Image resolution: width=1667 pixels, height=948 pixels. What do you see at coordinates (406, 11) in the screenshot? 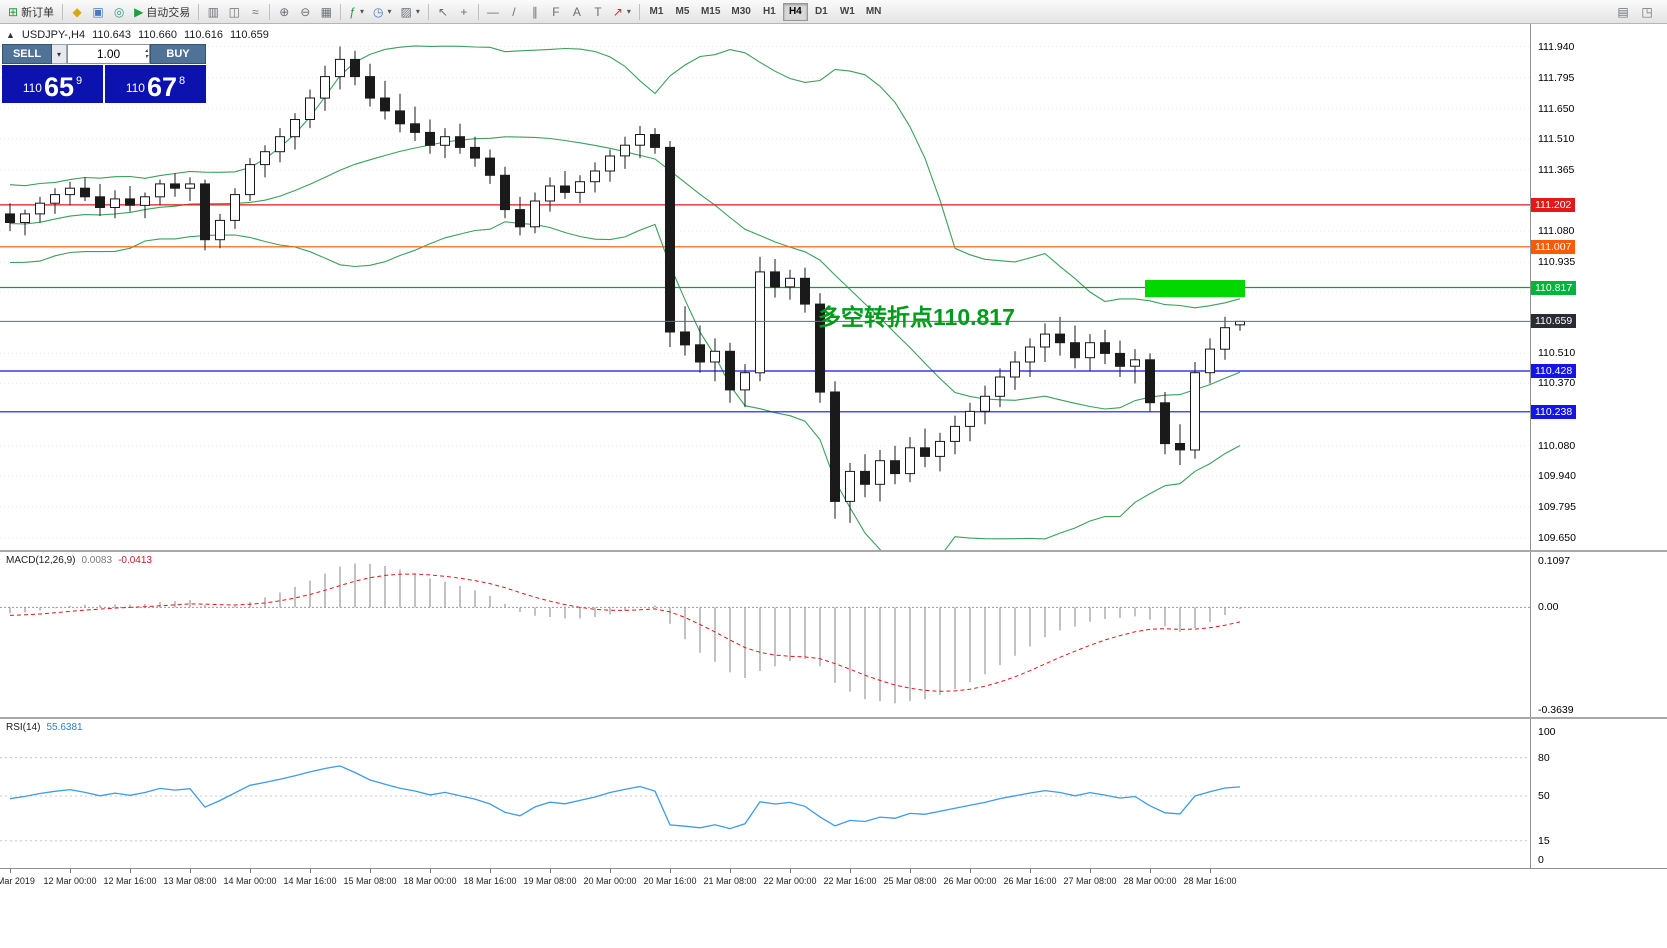
I see `templates-icon: ▨` at bounding box center [406, 11].